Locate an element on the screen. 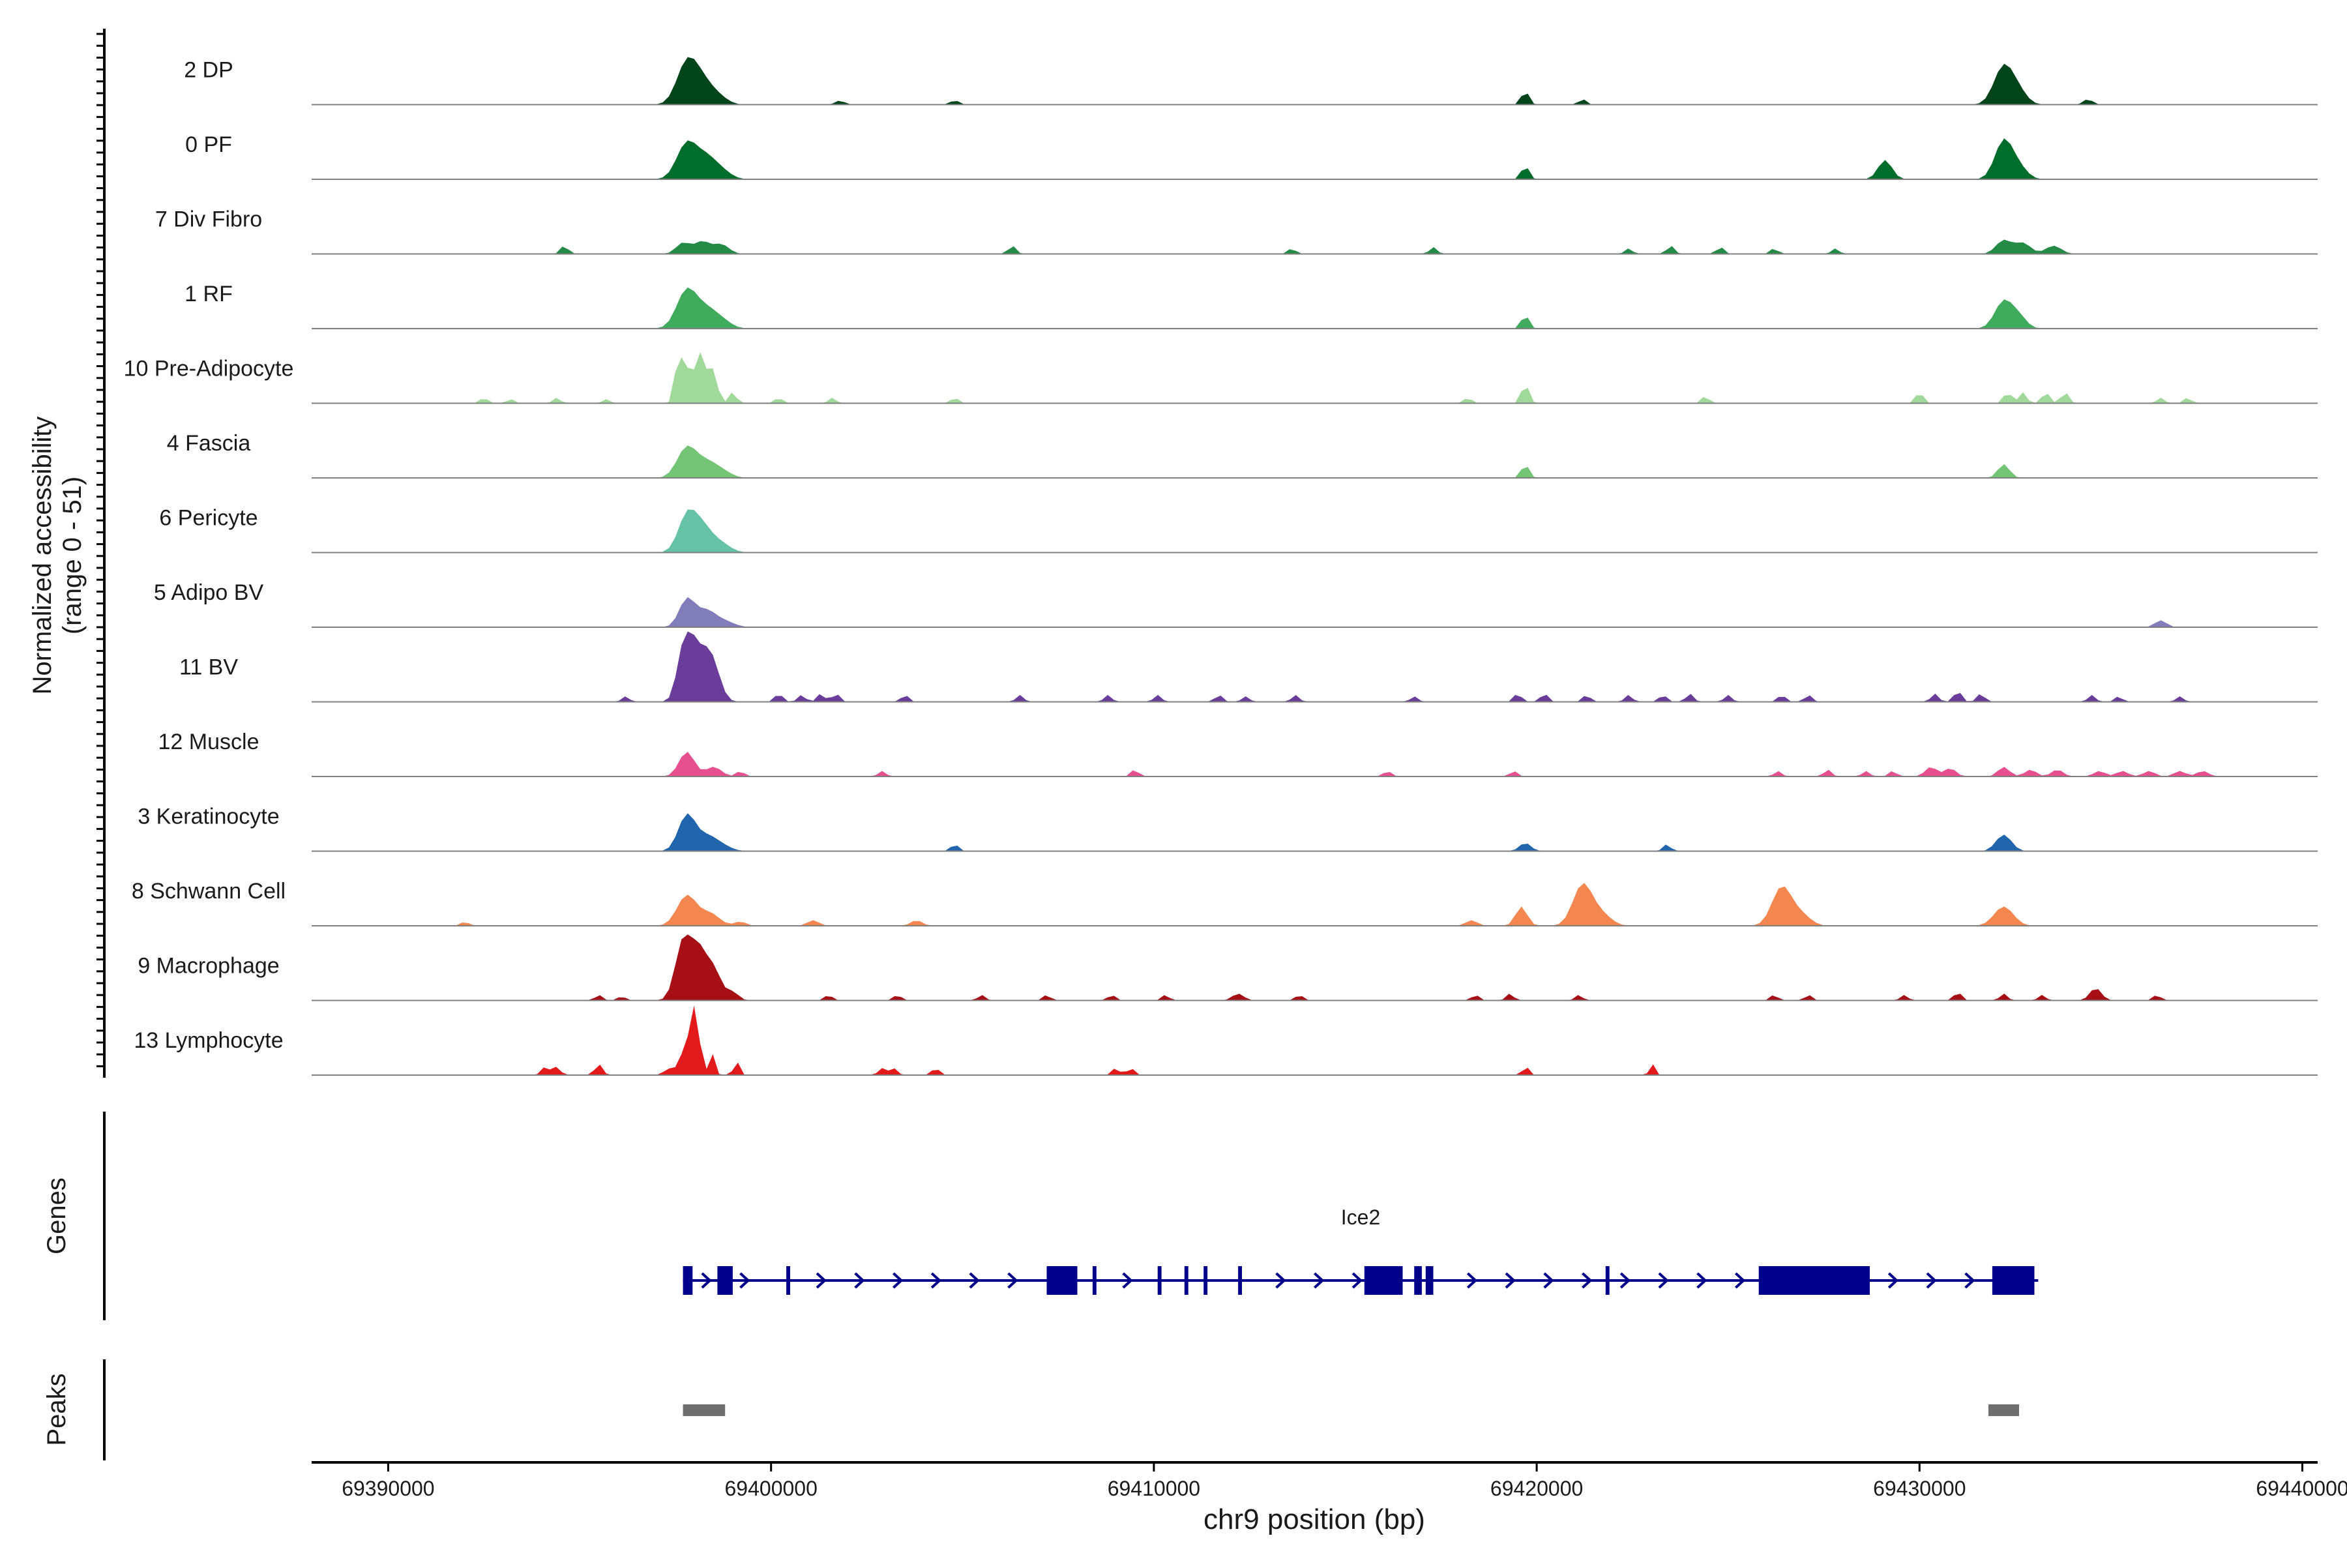  x-tick-label: 69440000 is located at coordinates (2301, 1489).